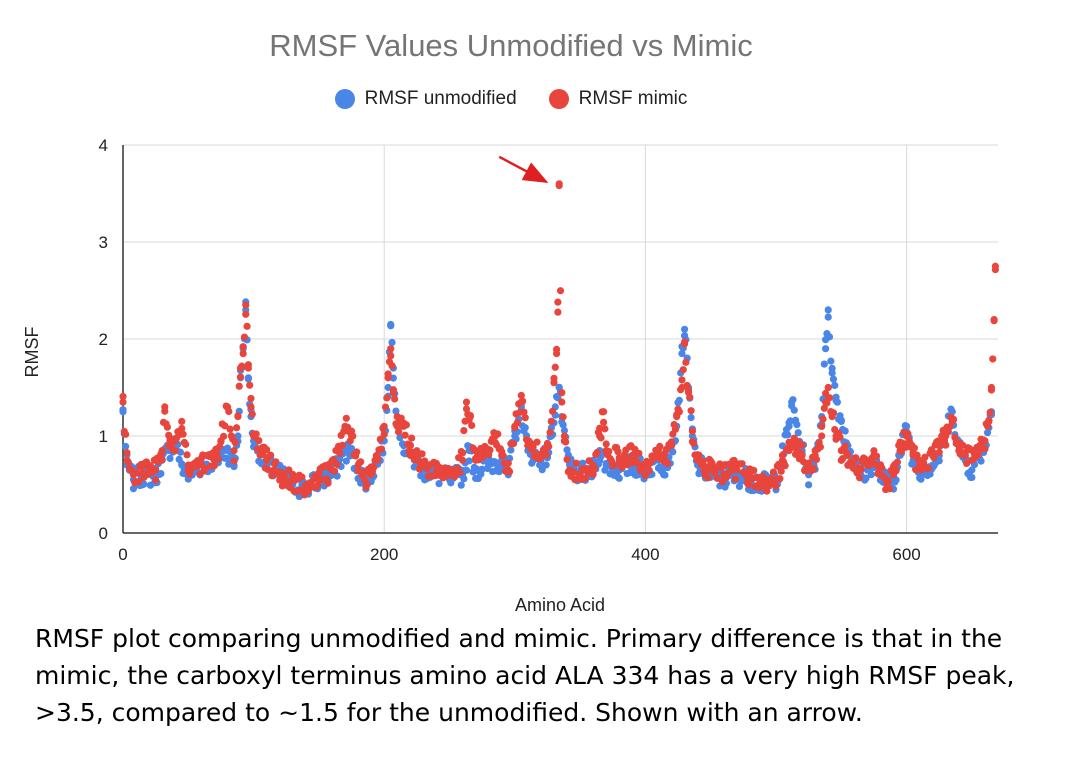 The height and width of the screenshot is (770, 1086). I want to click on x-tick-label: 600, so click(906, 554).